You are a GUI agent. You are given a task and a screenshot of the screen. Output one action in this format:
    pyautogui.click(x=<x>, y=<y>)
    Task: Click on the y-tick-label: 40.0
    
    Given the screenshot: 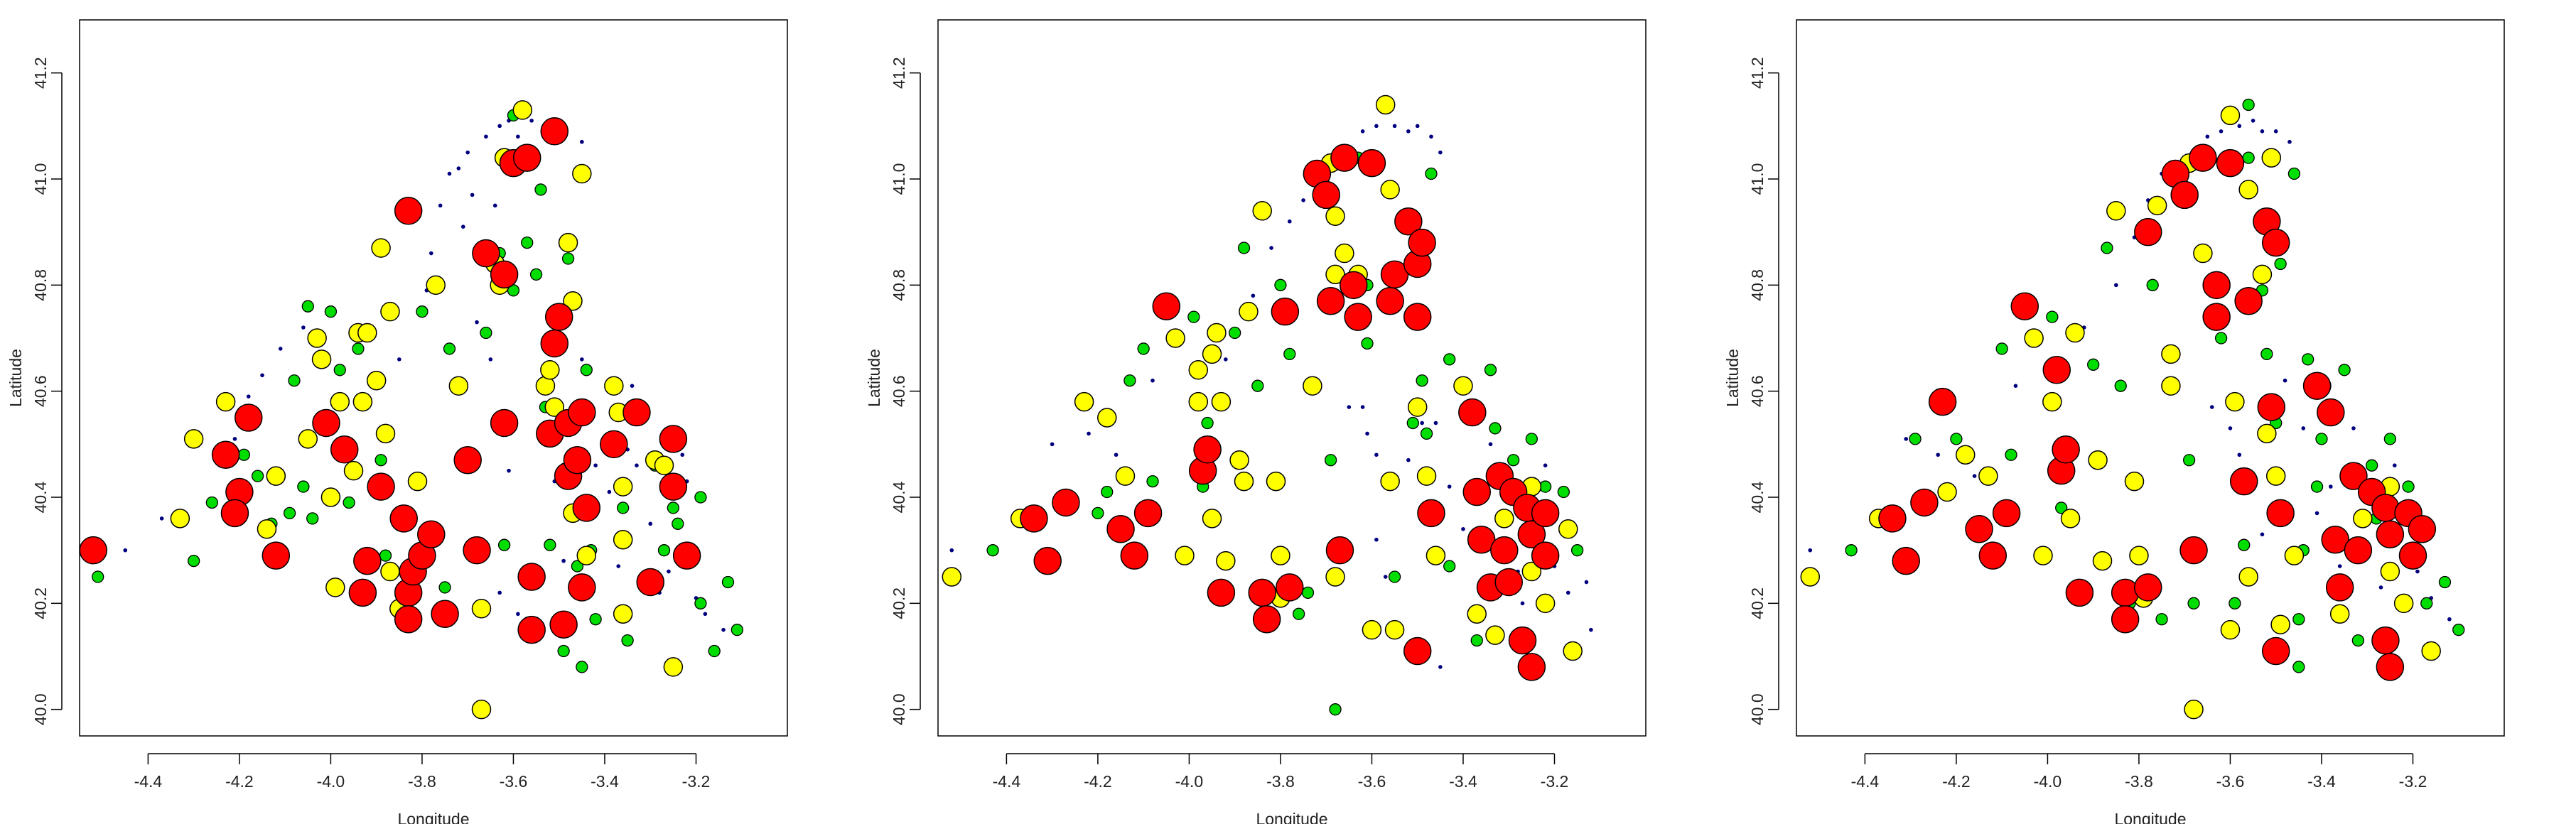 What is the action you would take?
    pyautogui.click(x=899, y=709)
    